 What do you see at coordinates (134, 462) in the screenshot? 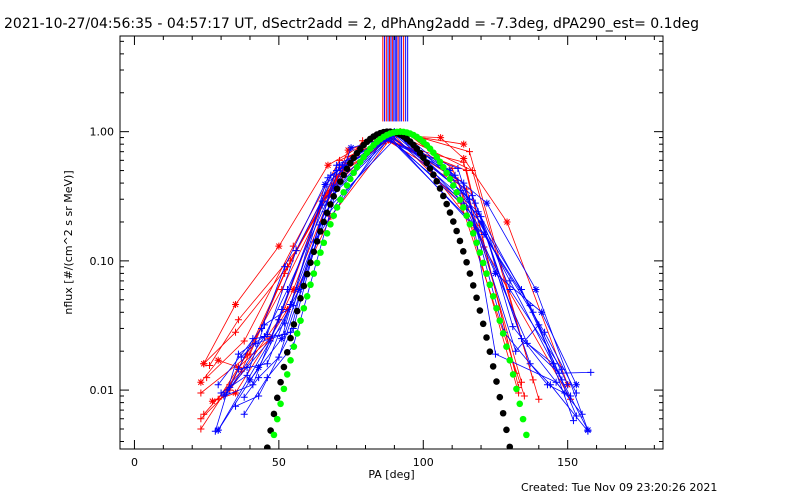
I see `x-tick-label: 0` at bounding box center [134, 462].